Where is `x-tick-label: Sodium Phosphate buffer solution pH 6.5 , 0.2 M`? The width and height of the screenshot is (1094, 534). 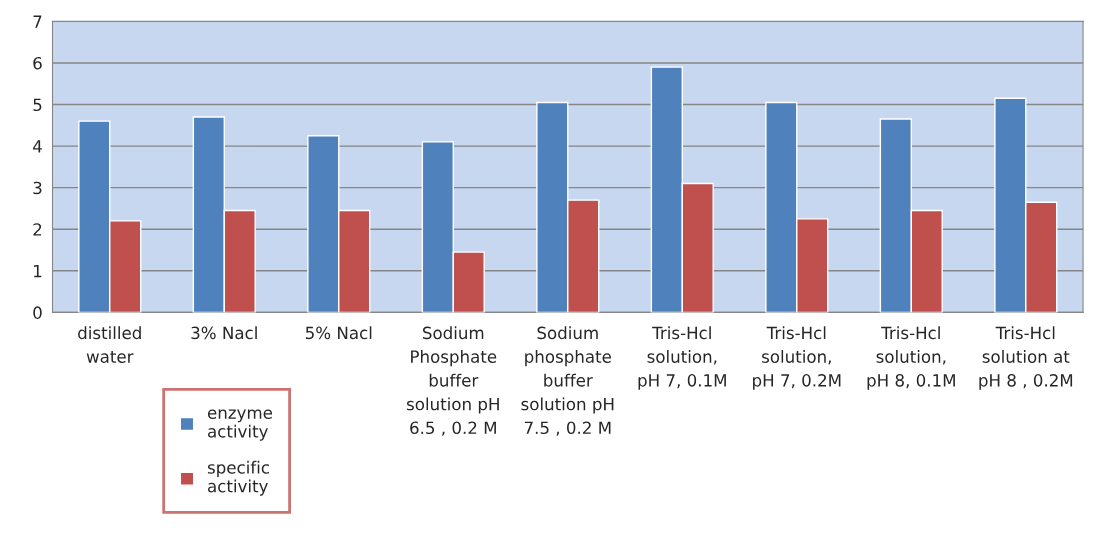 x-tick-label: Sodium Phosphate buffer solution pH 6.5 , 0.2 M is located at coordinates (452, 381).